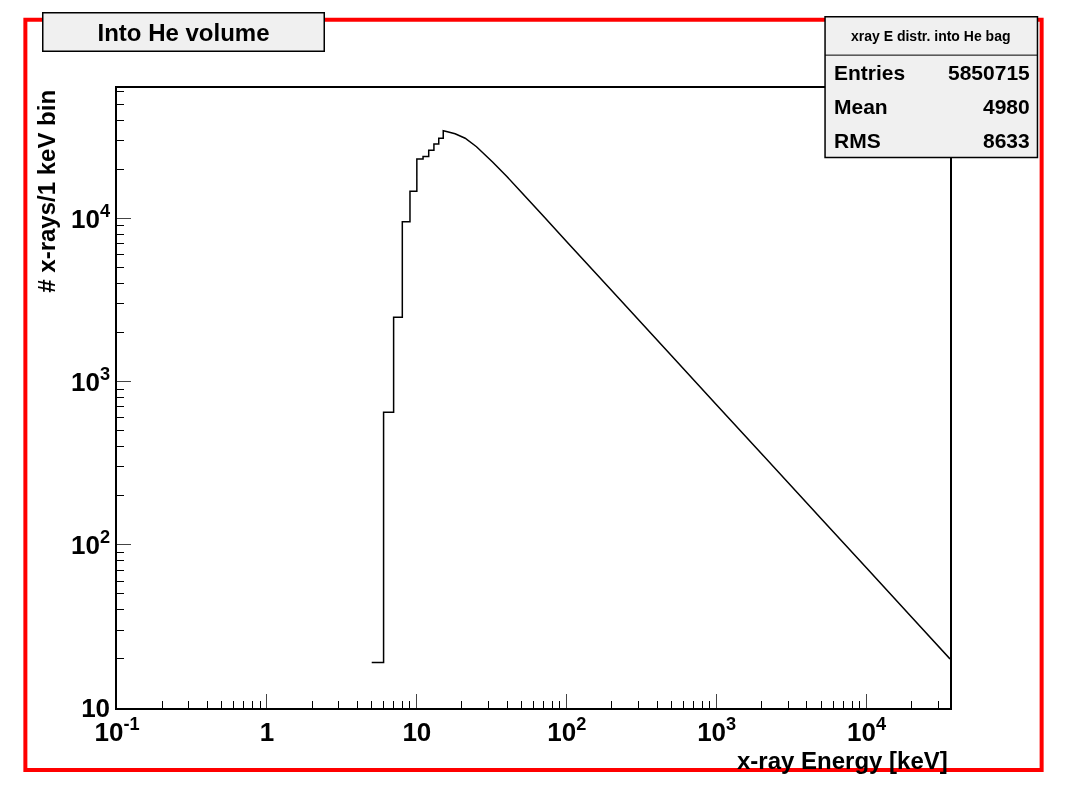 The height and width of the screenshot is (788, 1067). I want to click on y-axis-title: # x-rays/1 keV bin, so click(46, 191).